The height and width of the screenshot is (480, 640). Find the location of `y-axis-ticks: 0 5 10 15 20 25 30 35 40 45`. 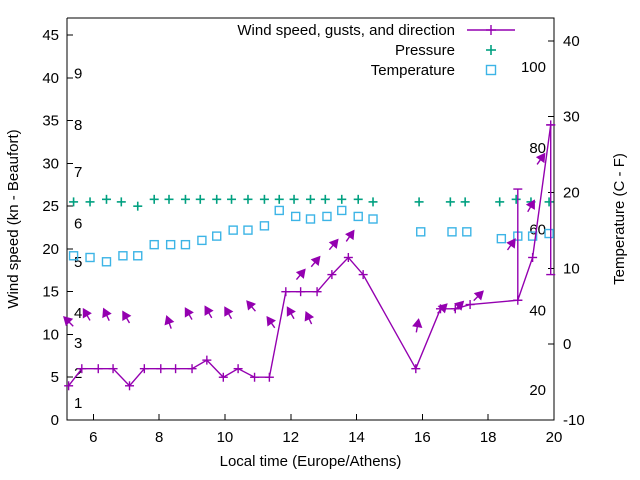

y-axis-ticks: 0 5 10 15 20 25 30 35 40 45 is located at coordinates (57, 228).